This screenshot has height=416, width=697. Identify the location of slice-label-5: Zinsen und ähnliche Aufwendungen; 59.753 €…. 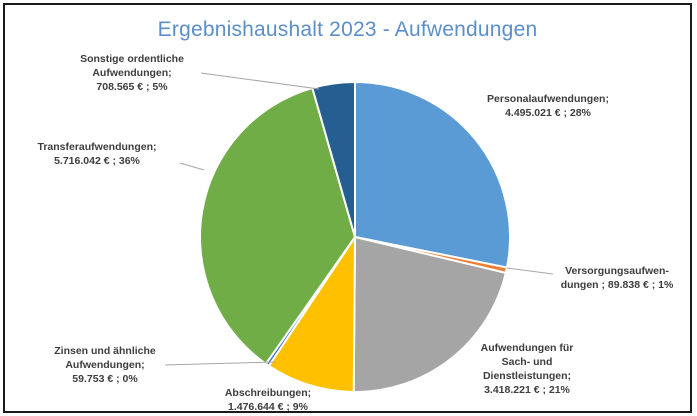
(105, 365).